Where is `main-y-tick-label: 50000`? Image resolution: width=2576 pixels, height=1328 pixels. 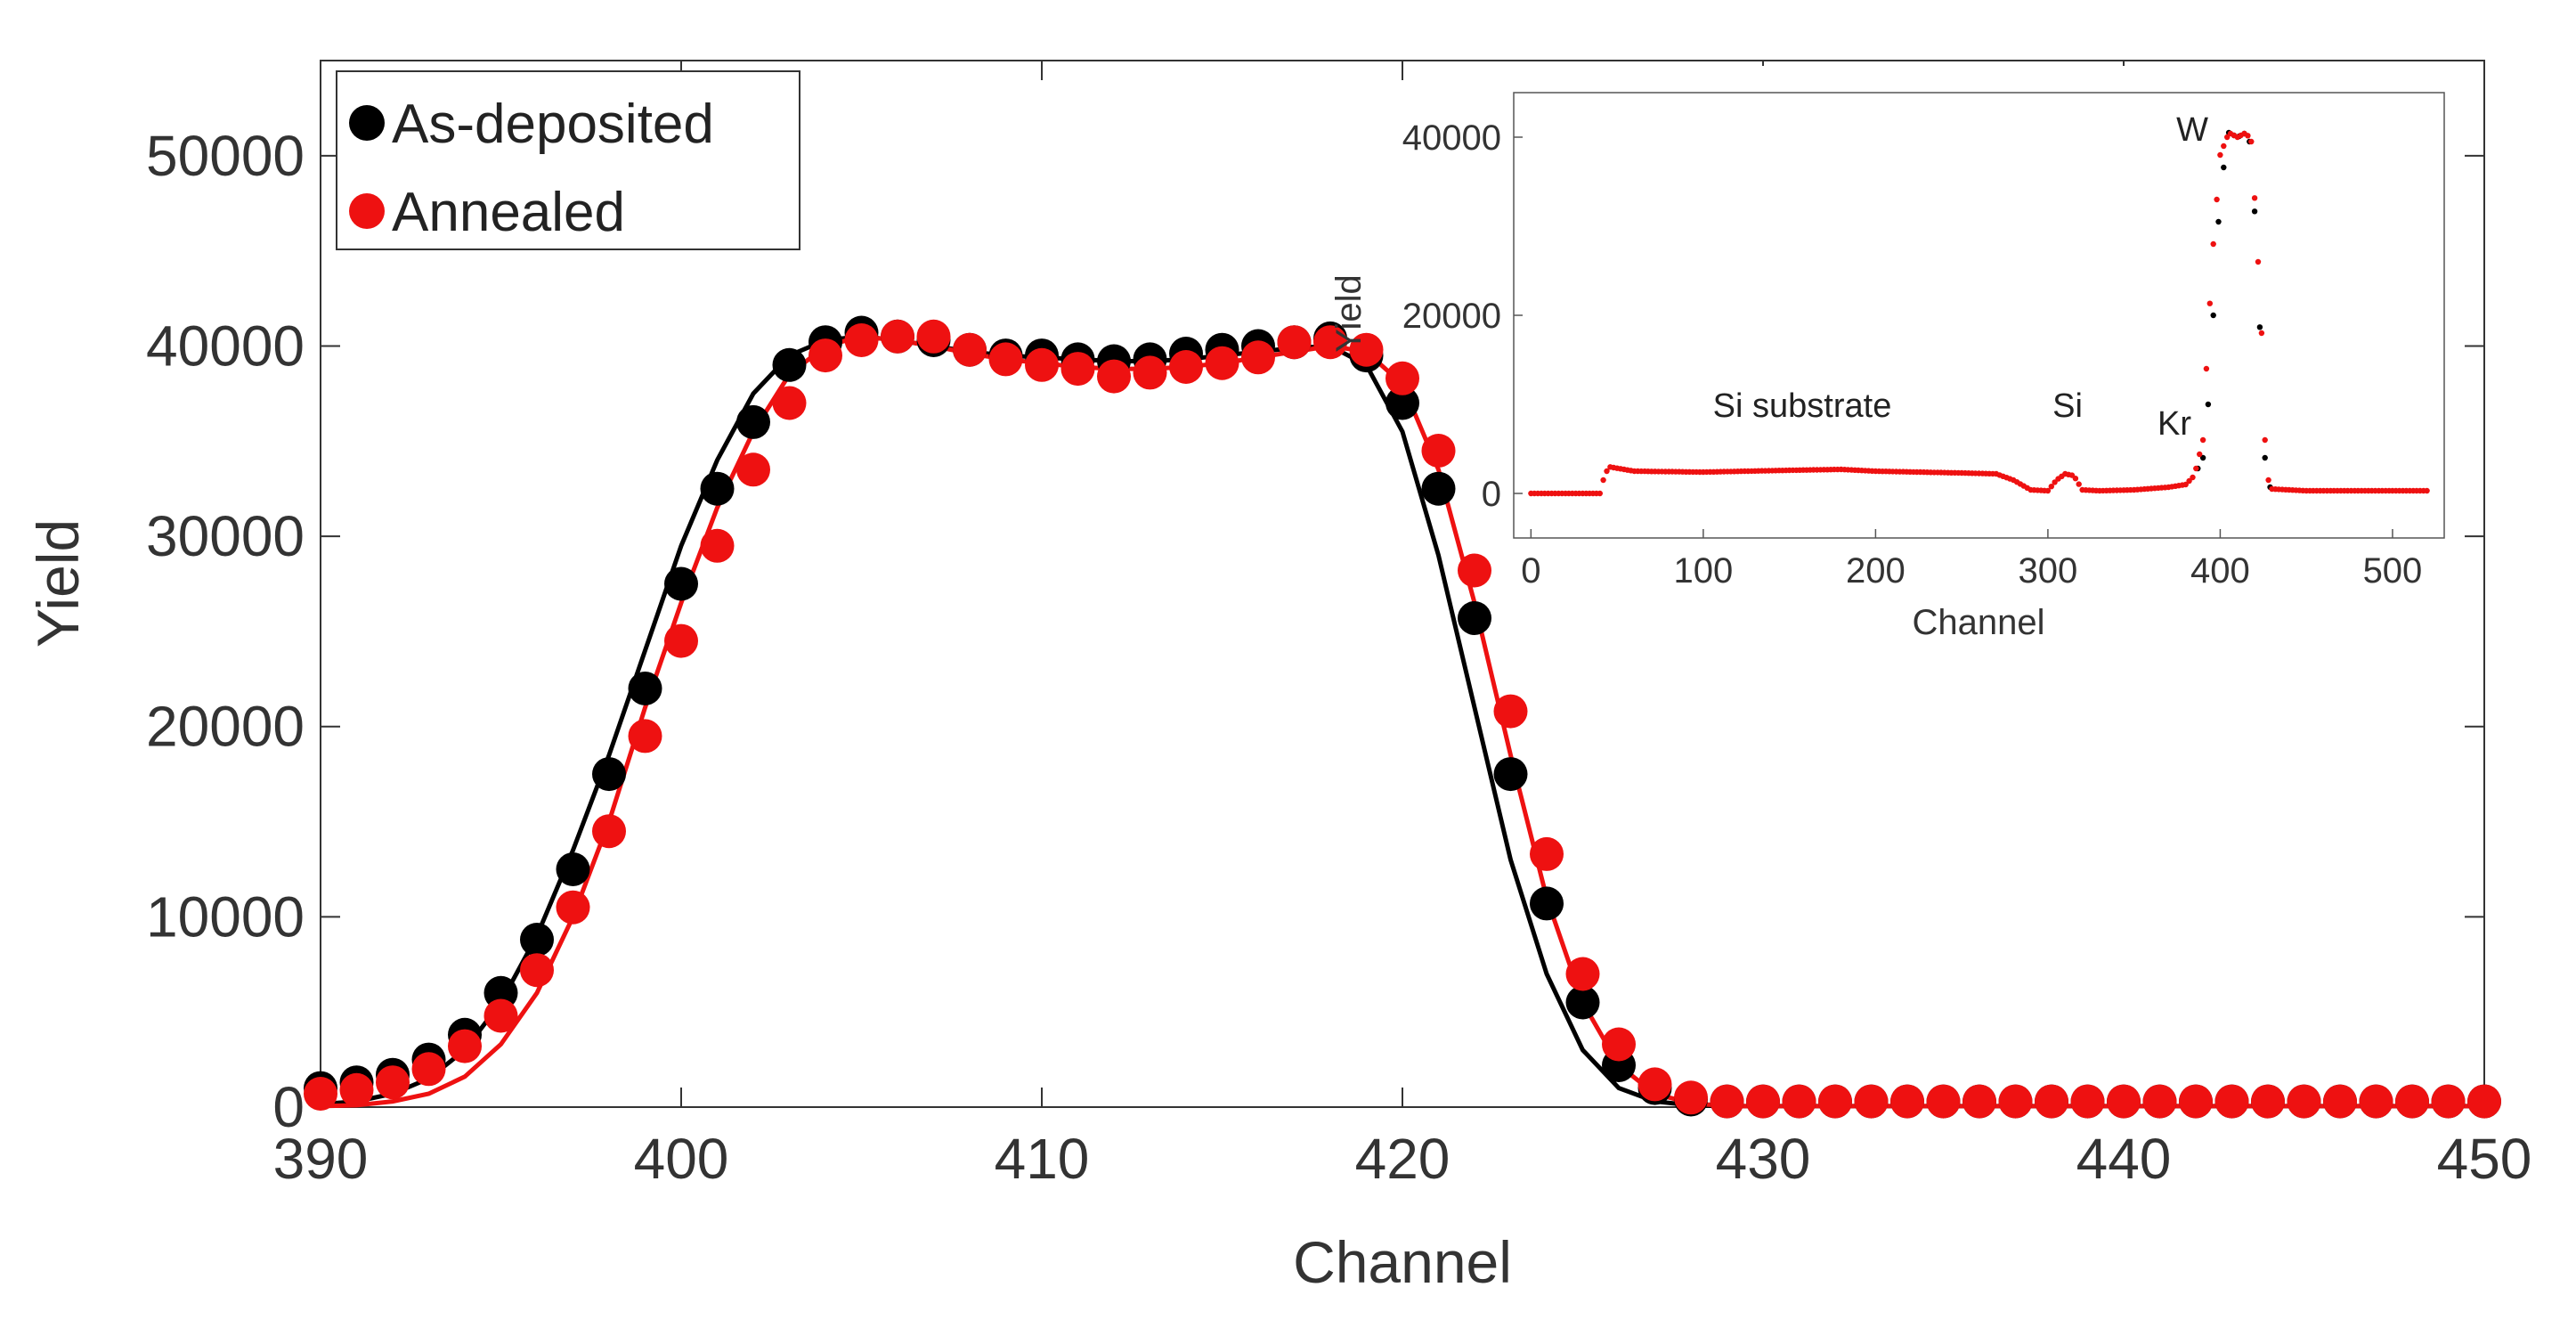
main-y-tick-label: 50000 is located at coordinates (225, 156).